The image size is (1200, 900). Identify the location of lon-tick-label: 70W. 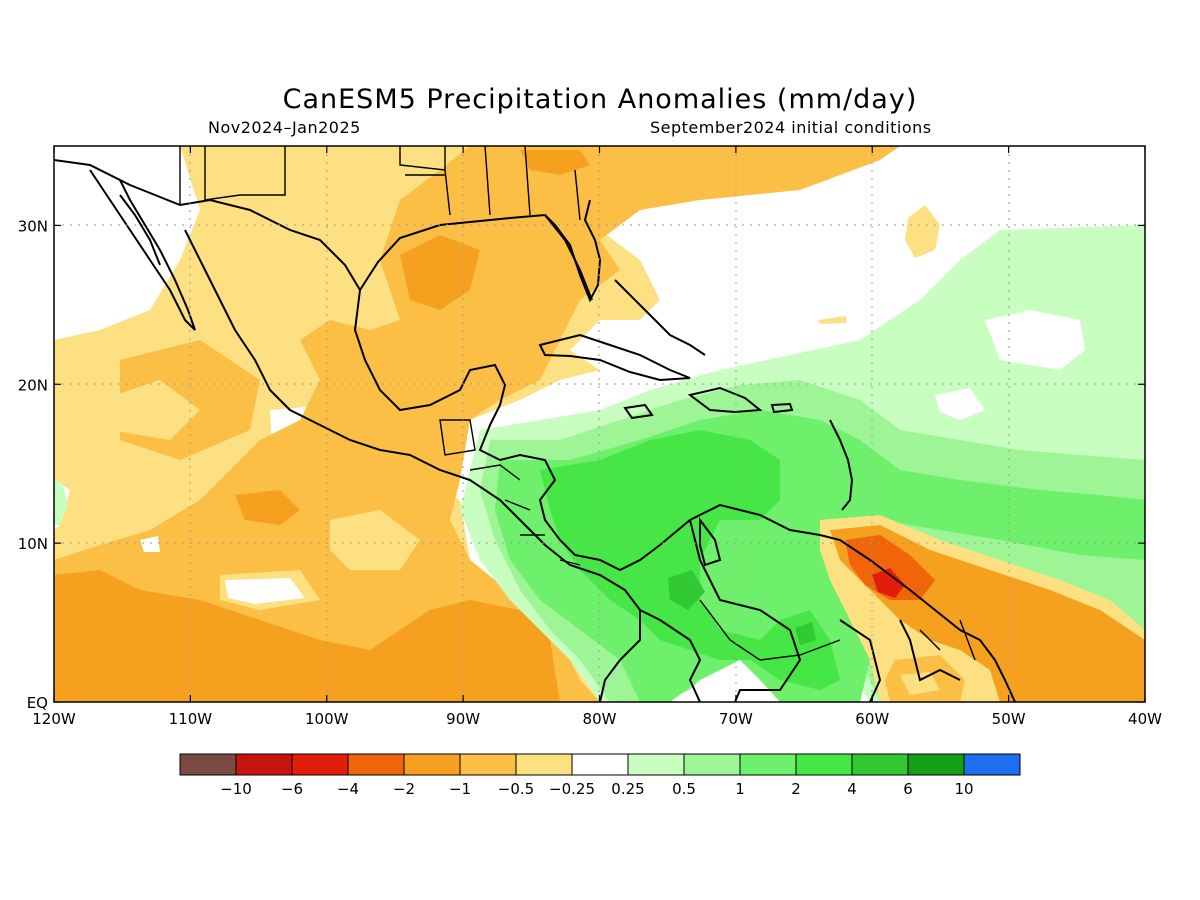
(736, 719).